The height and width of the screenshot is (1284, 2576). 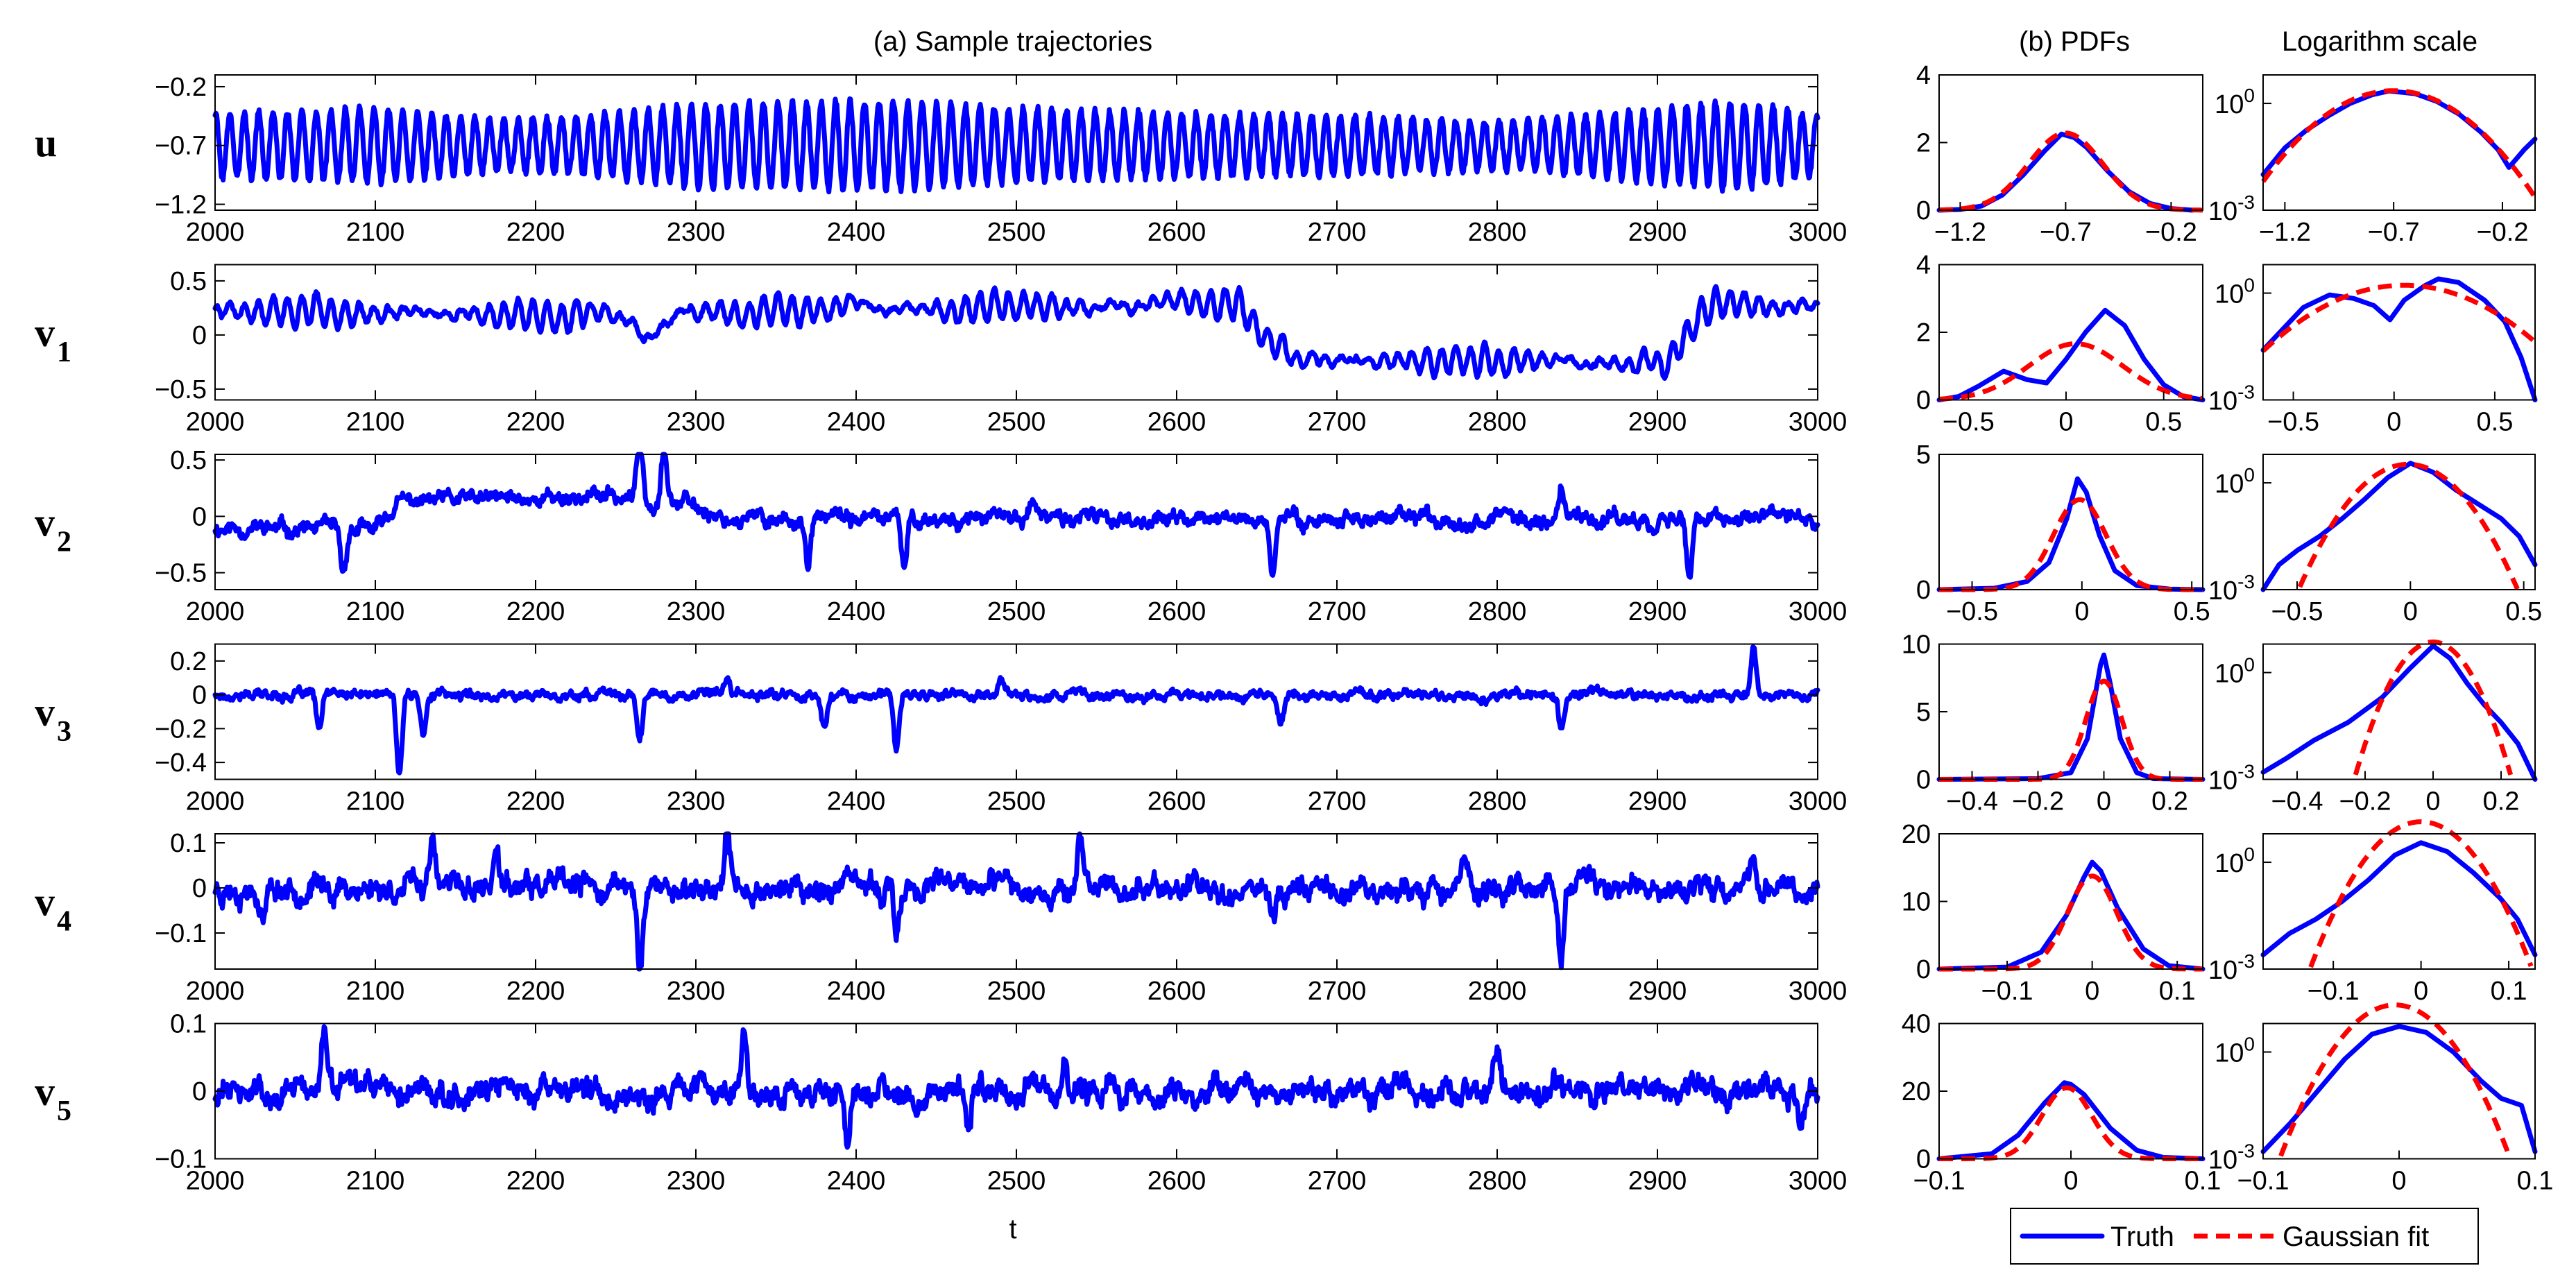 What do you see at coordinates (2074, 41) in the screenshot?
I see `pdfs-panel-title: (b) PDFs` at bounding box center [2074, 41].